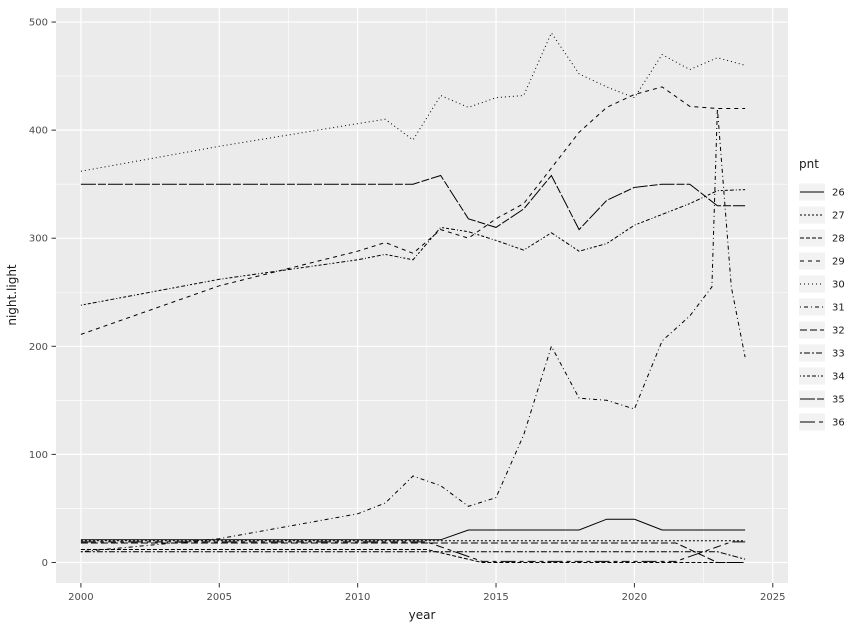 The width and height of the screenshot is (857, 627). Describe the element at coordinates (80, 597) in the screenshot. I see `x-tick-label: 2000` at that location.